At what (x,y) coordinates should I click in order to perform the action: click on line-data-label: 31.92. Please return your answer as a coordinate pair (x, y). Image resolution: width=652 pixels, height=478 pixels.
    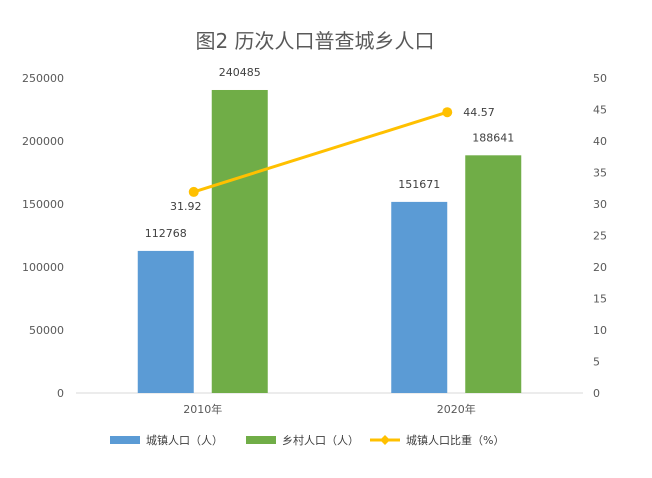
    Looking at the image, I should click on (186, 206).